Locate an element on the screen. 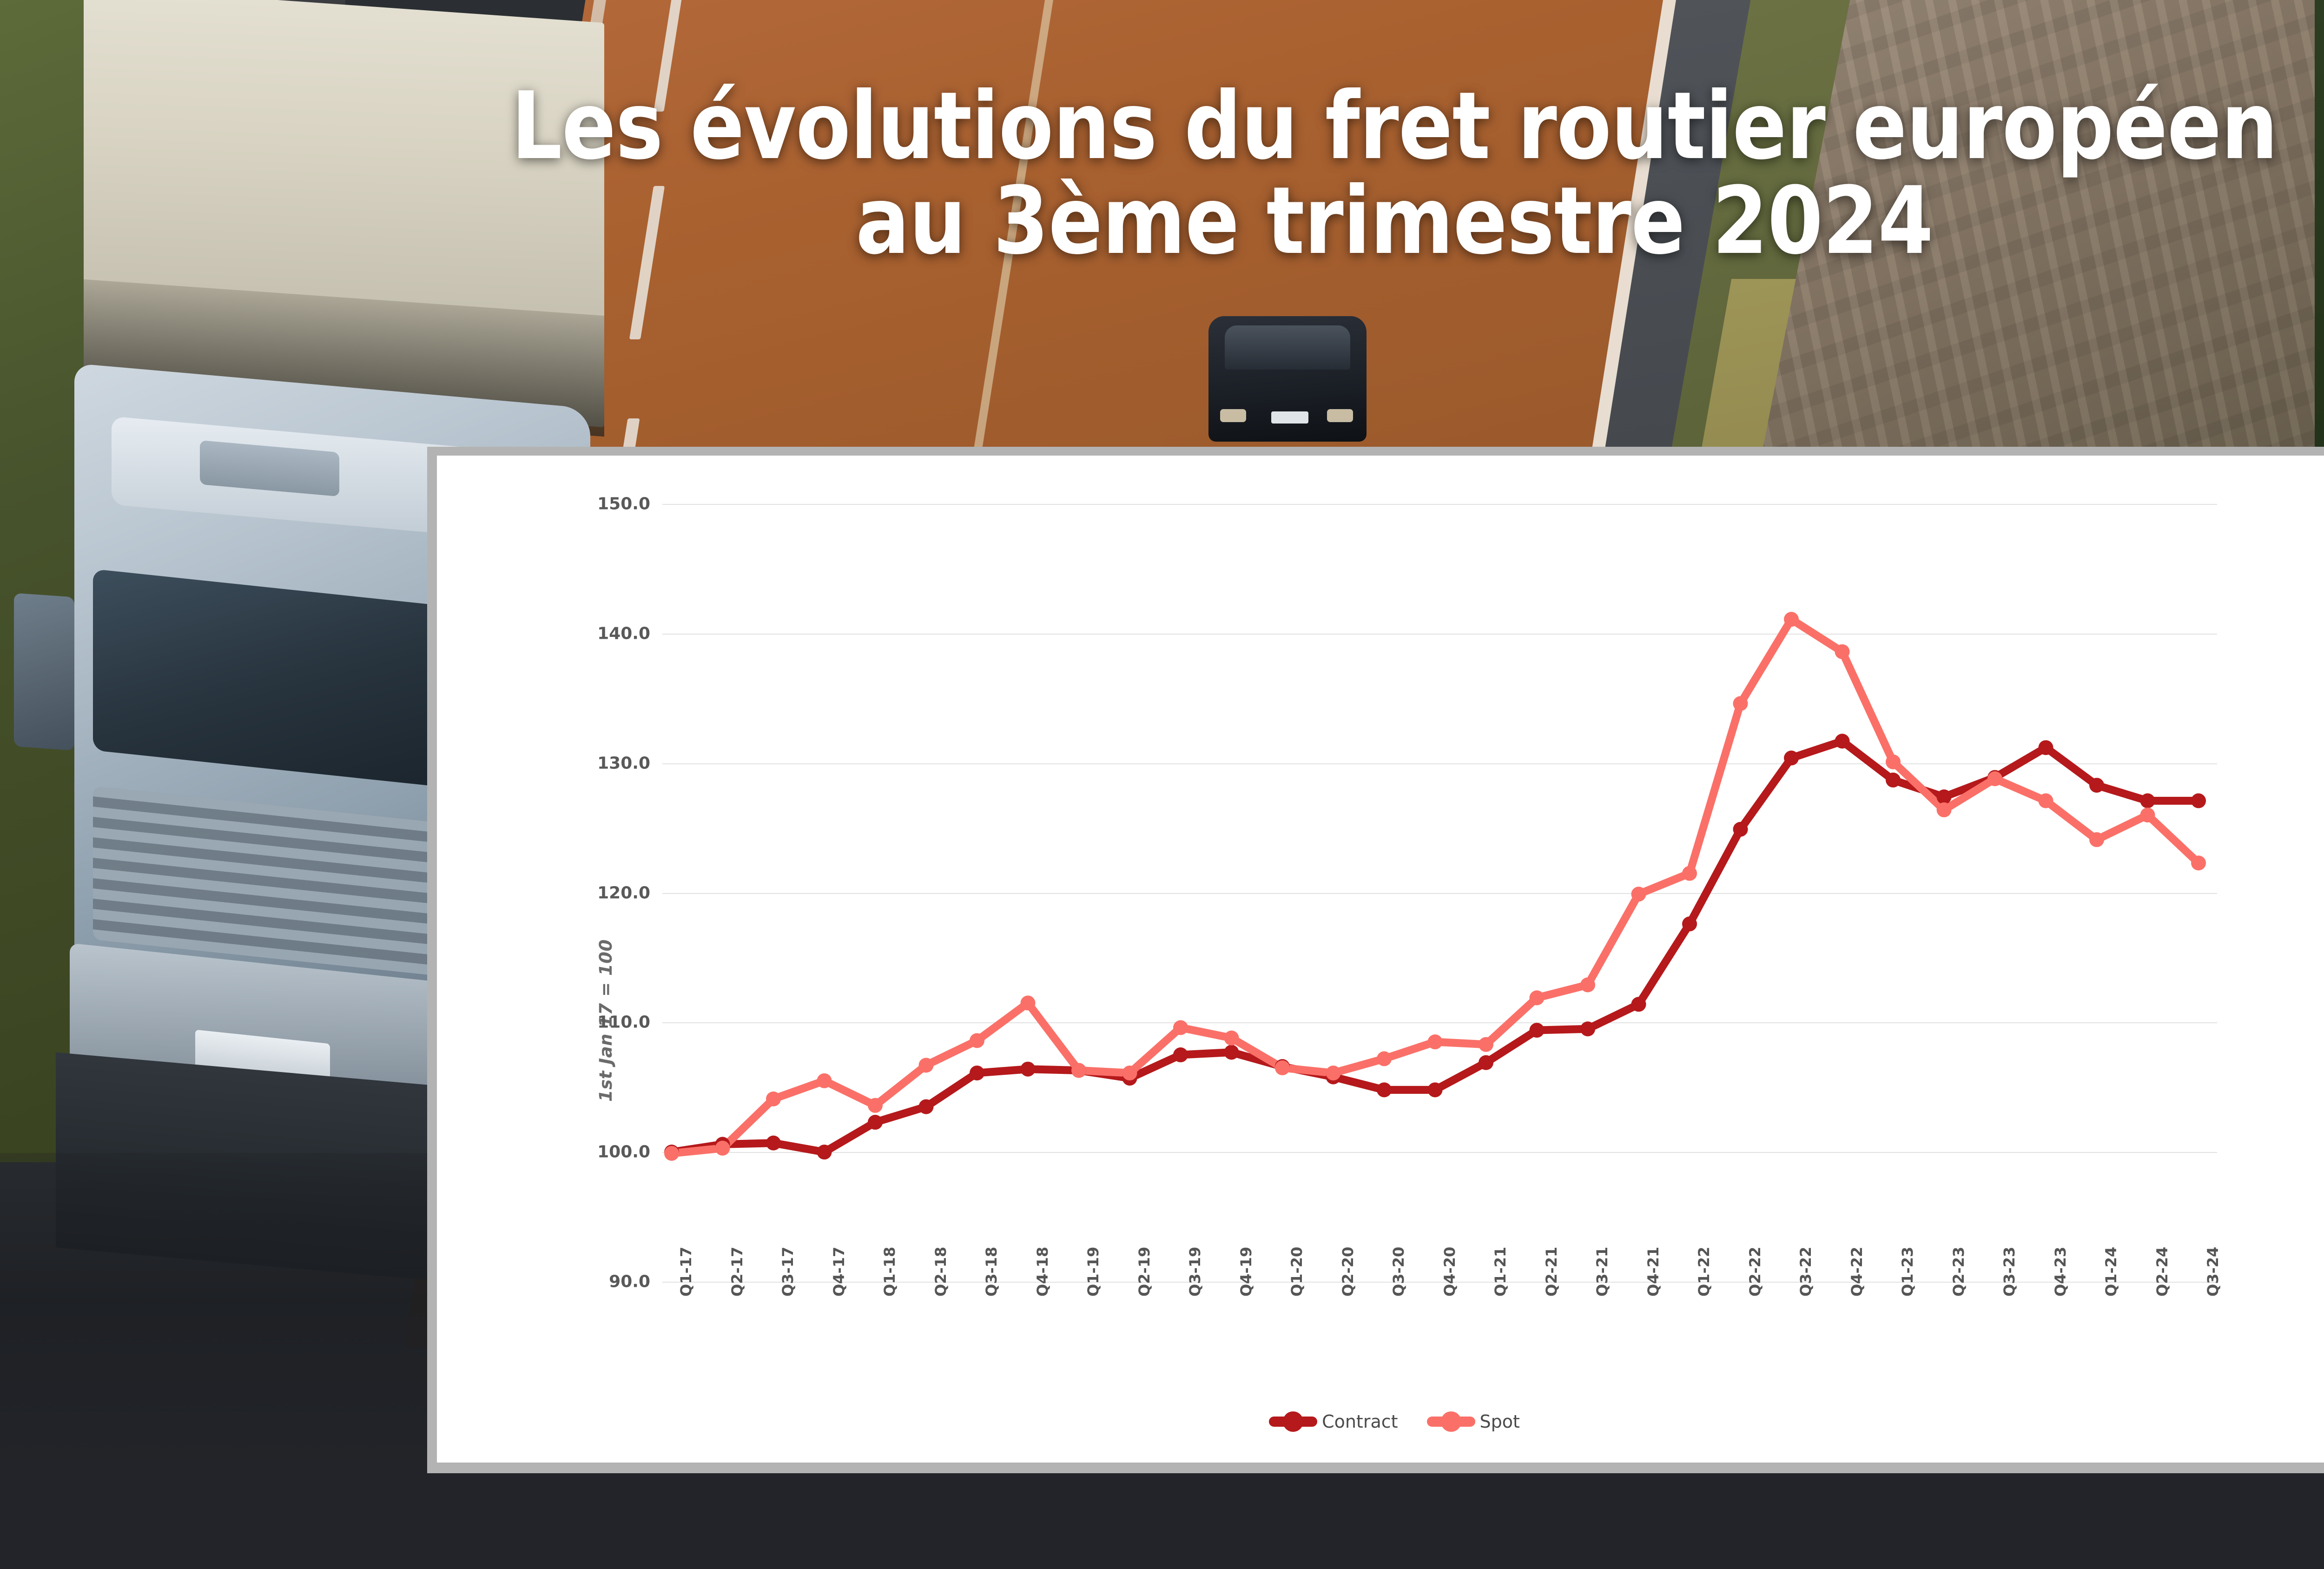 The image size is (2324, 1569). legend-label: Contract is located at coordinates (1360, 1421).